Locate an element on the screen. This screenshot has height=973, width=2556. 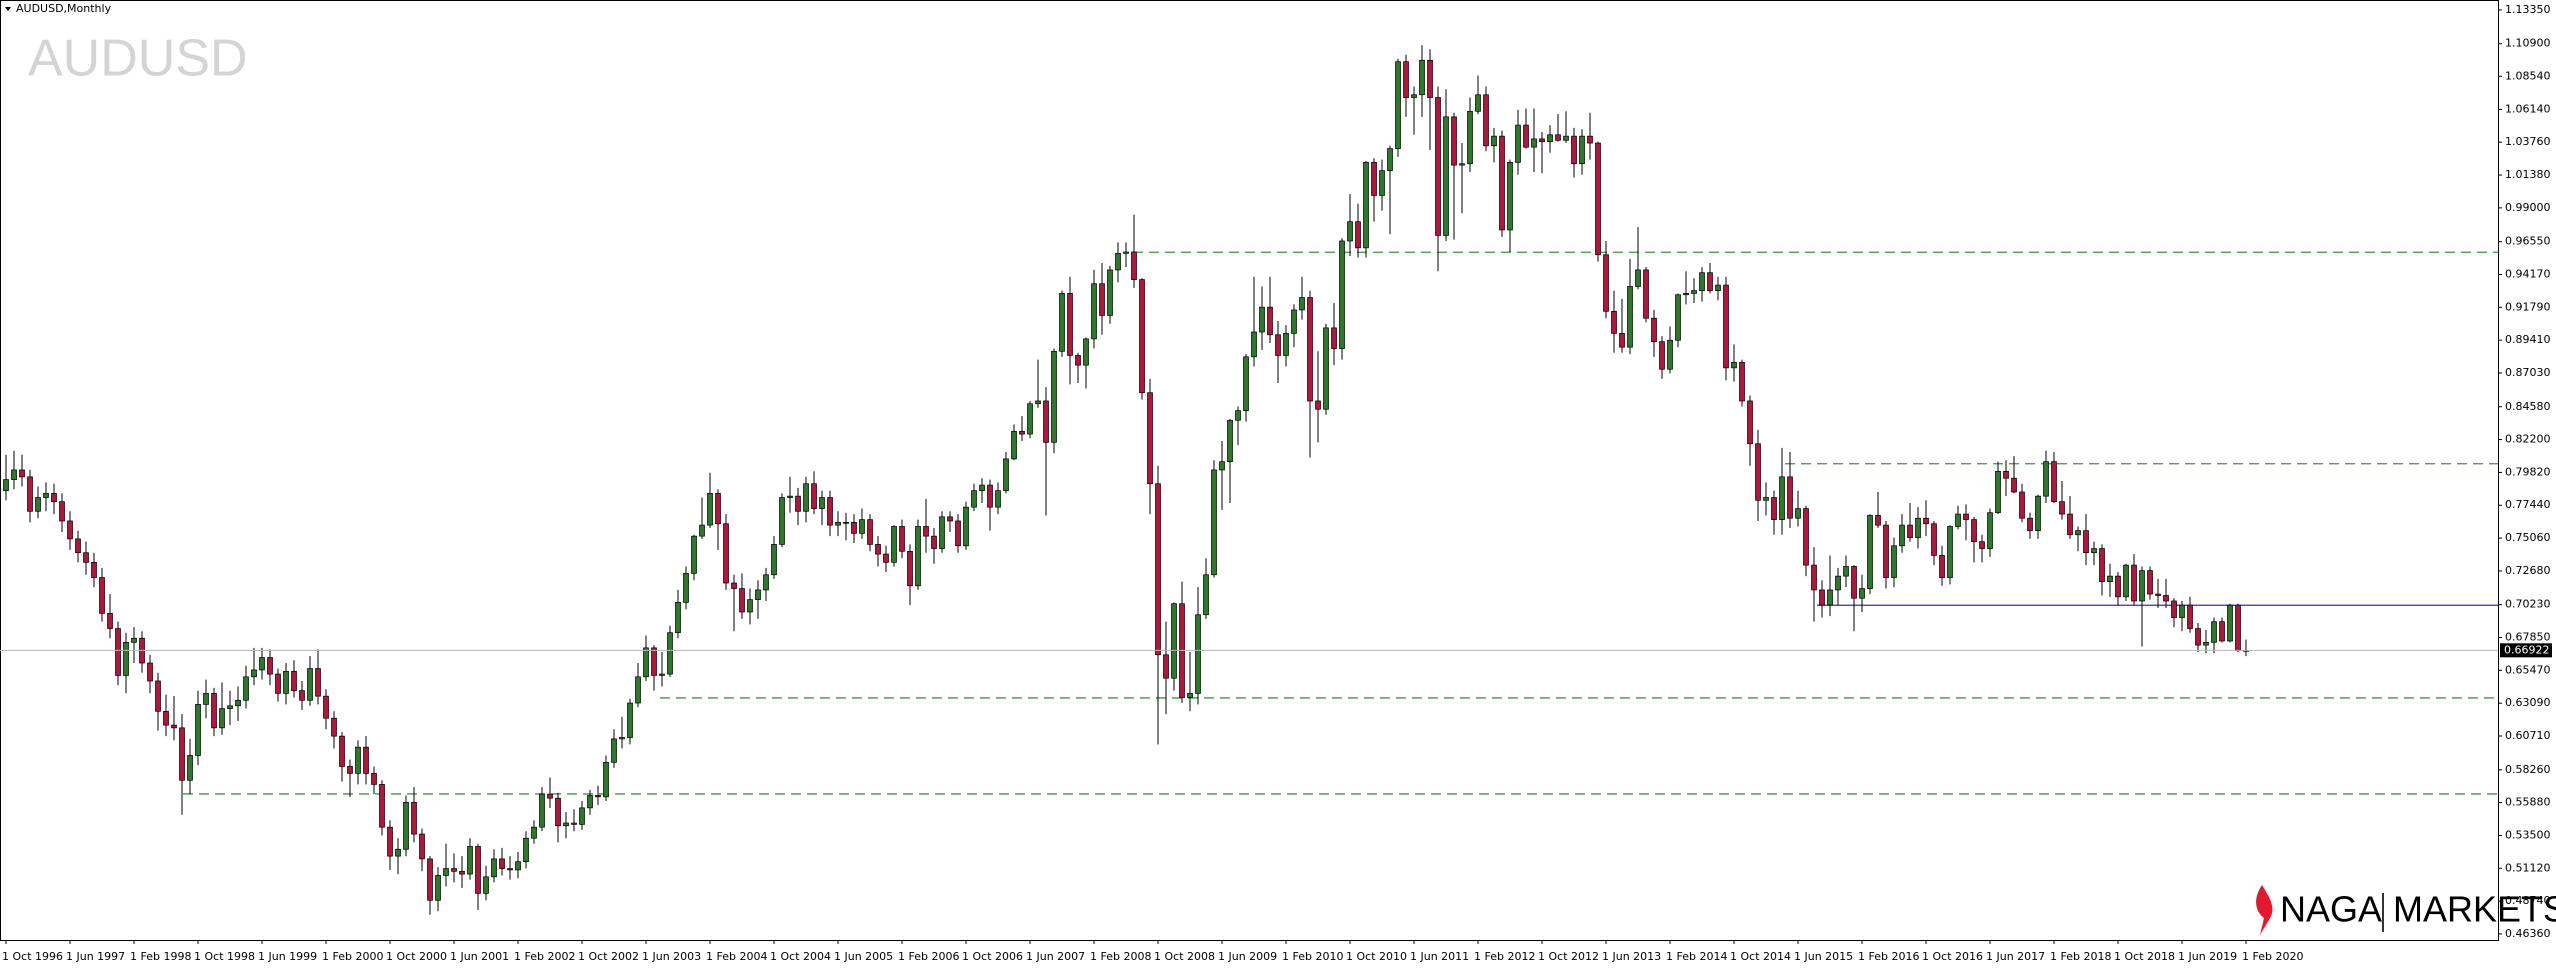
x-tick-label: 1 Oct 2016 is located at coordinates (1952, 956).